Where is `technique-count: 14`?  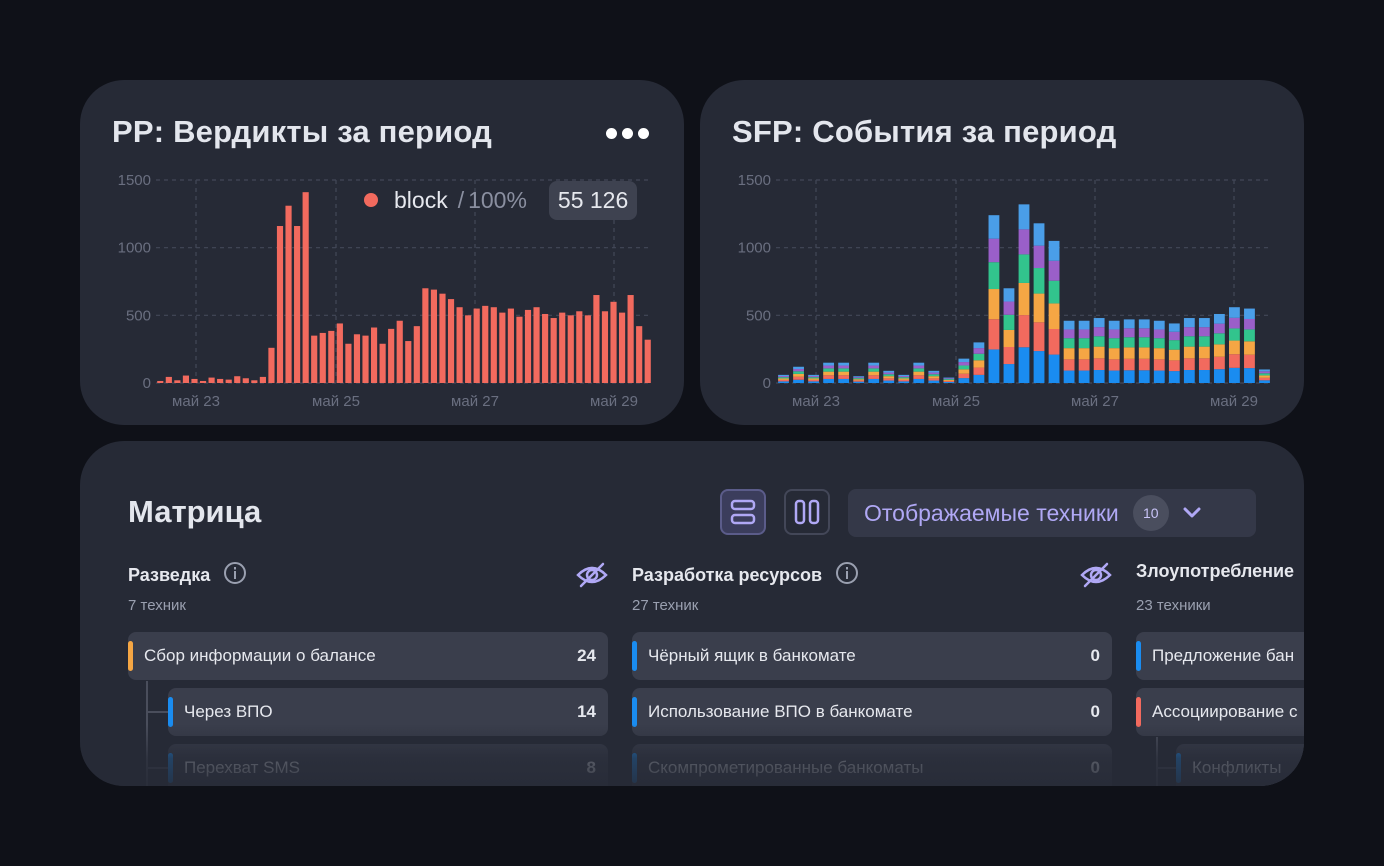
technique-count: 14 is located at coordinates (586, 711).